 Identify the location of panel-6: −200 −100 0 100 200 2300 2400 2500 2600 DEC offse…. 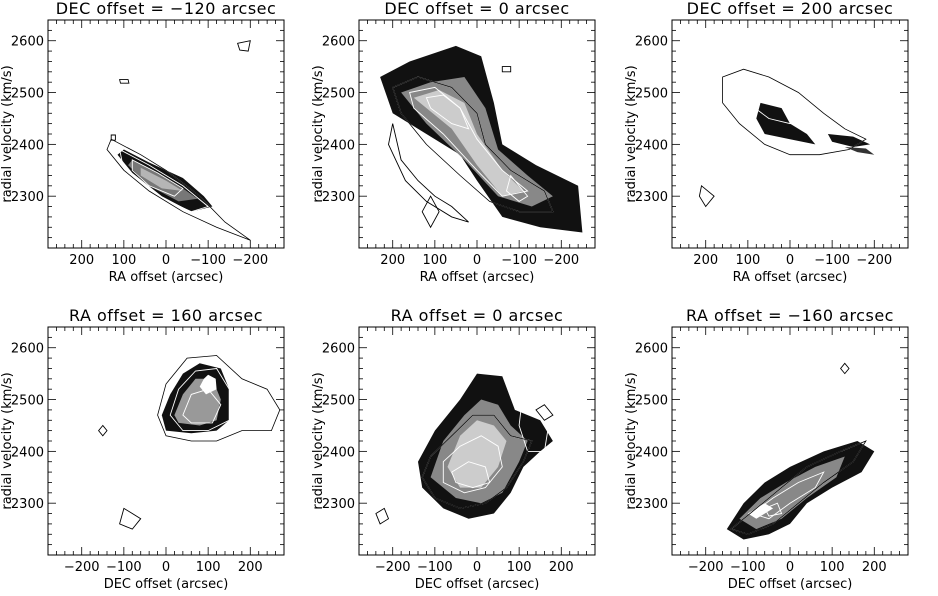
(766, 449).